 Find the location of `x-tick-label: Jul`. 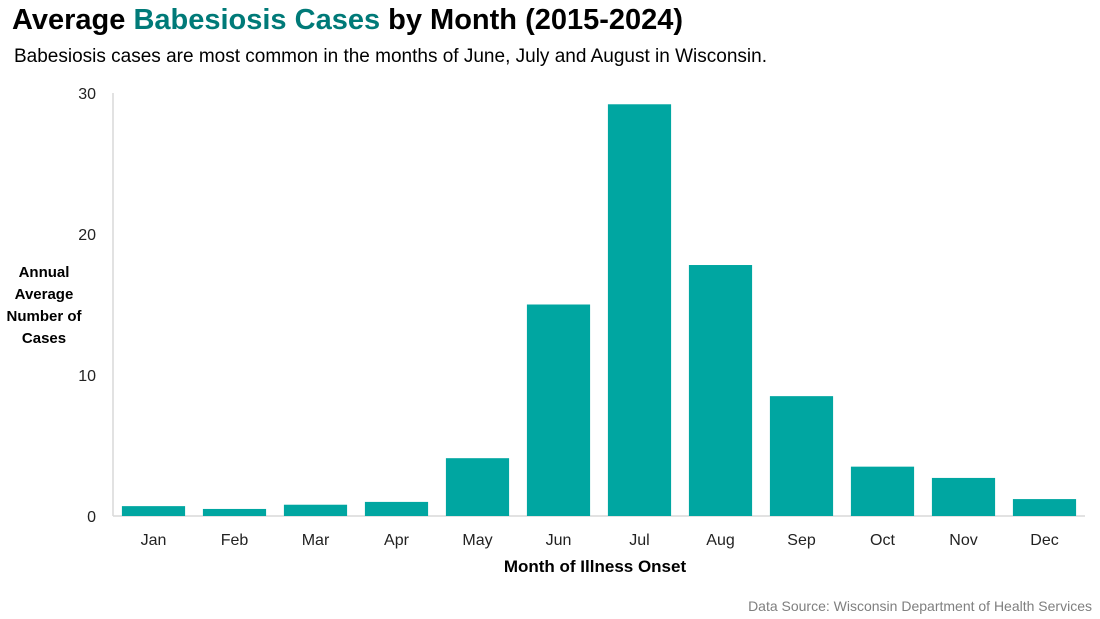

x-tick-label: Jul is located at coordinates (639, 540).